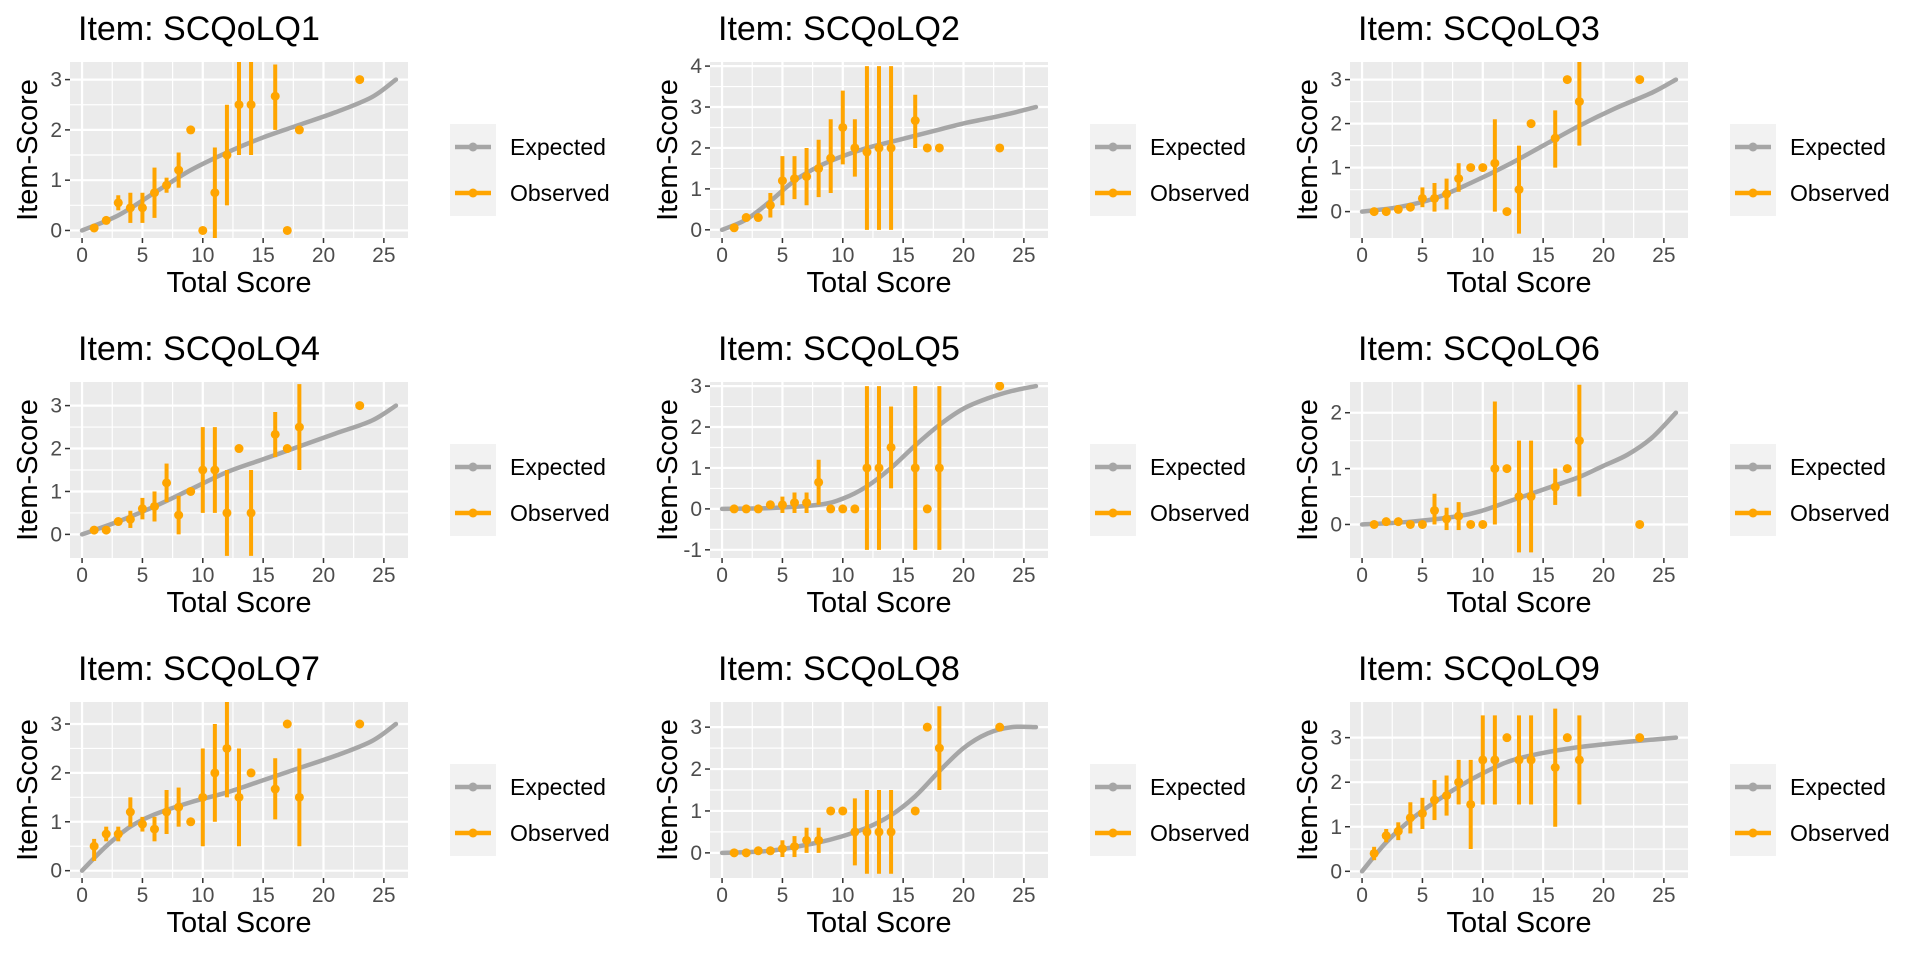 Image resolution: width=1920 pixels, height=960 pixels. I want to click on x-tick-label: 15, so click(262, 895).